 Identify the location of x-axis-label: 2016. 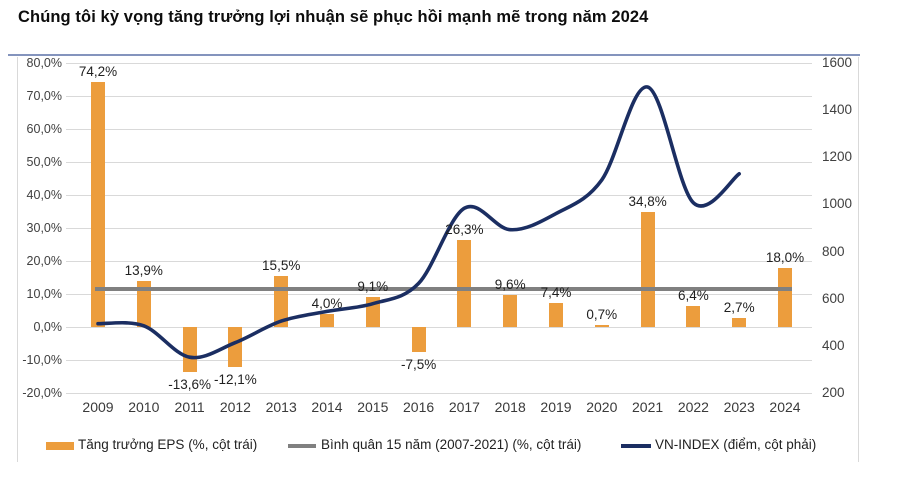
(419, 407).